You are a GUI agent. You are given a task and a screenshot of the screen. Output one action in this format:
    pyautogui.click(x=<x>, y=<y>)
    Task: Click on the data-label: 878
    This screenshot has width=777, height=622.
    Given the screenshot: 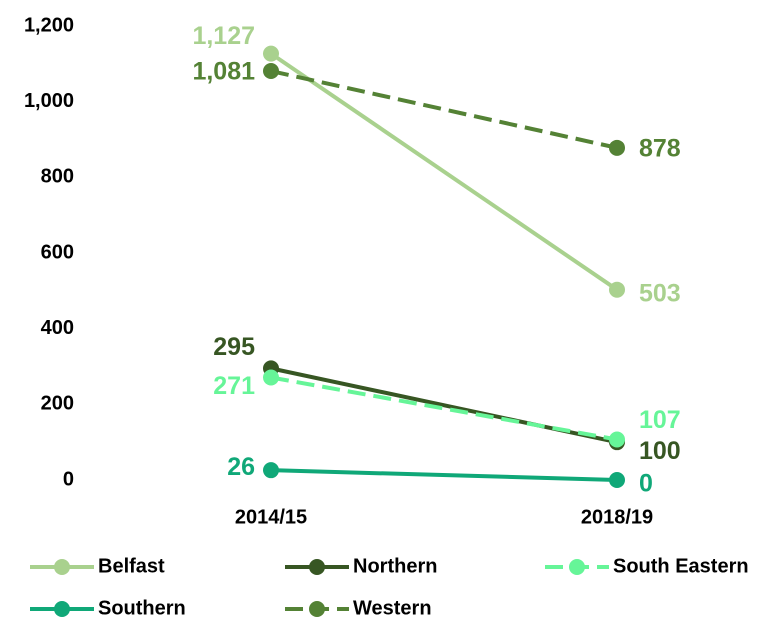 What is the action you would take?
    pyautogui.click(x=660, y=148)
    